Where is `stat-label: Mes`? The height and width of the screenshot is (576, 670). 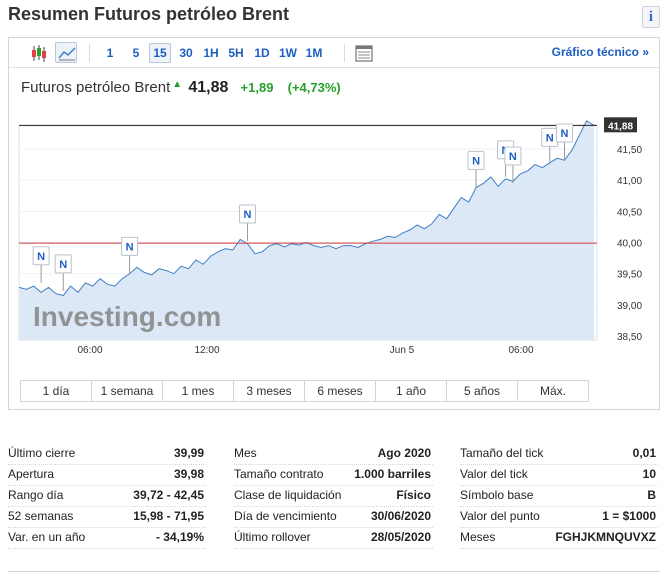
stat-label: Mes is located at coordinates (245, 453).